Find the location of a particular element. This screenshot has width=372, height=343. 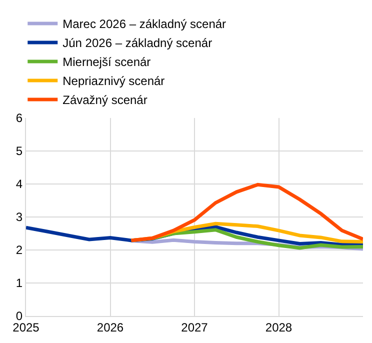

line-series is located at coordinates (246, 212).